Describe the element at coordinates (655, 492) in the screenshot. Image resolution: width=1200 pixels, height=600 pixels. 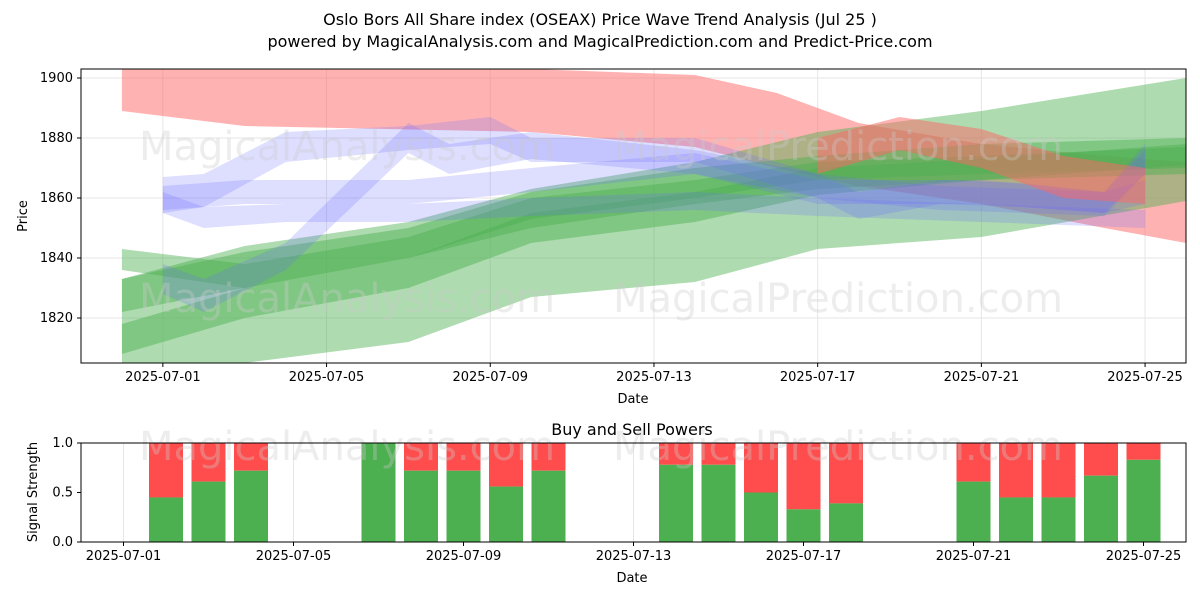
I see `signal-bars` at that location.